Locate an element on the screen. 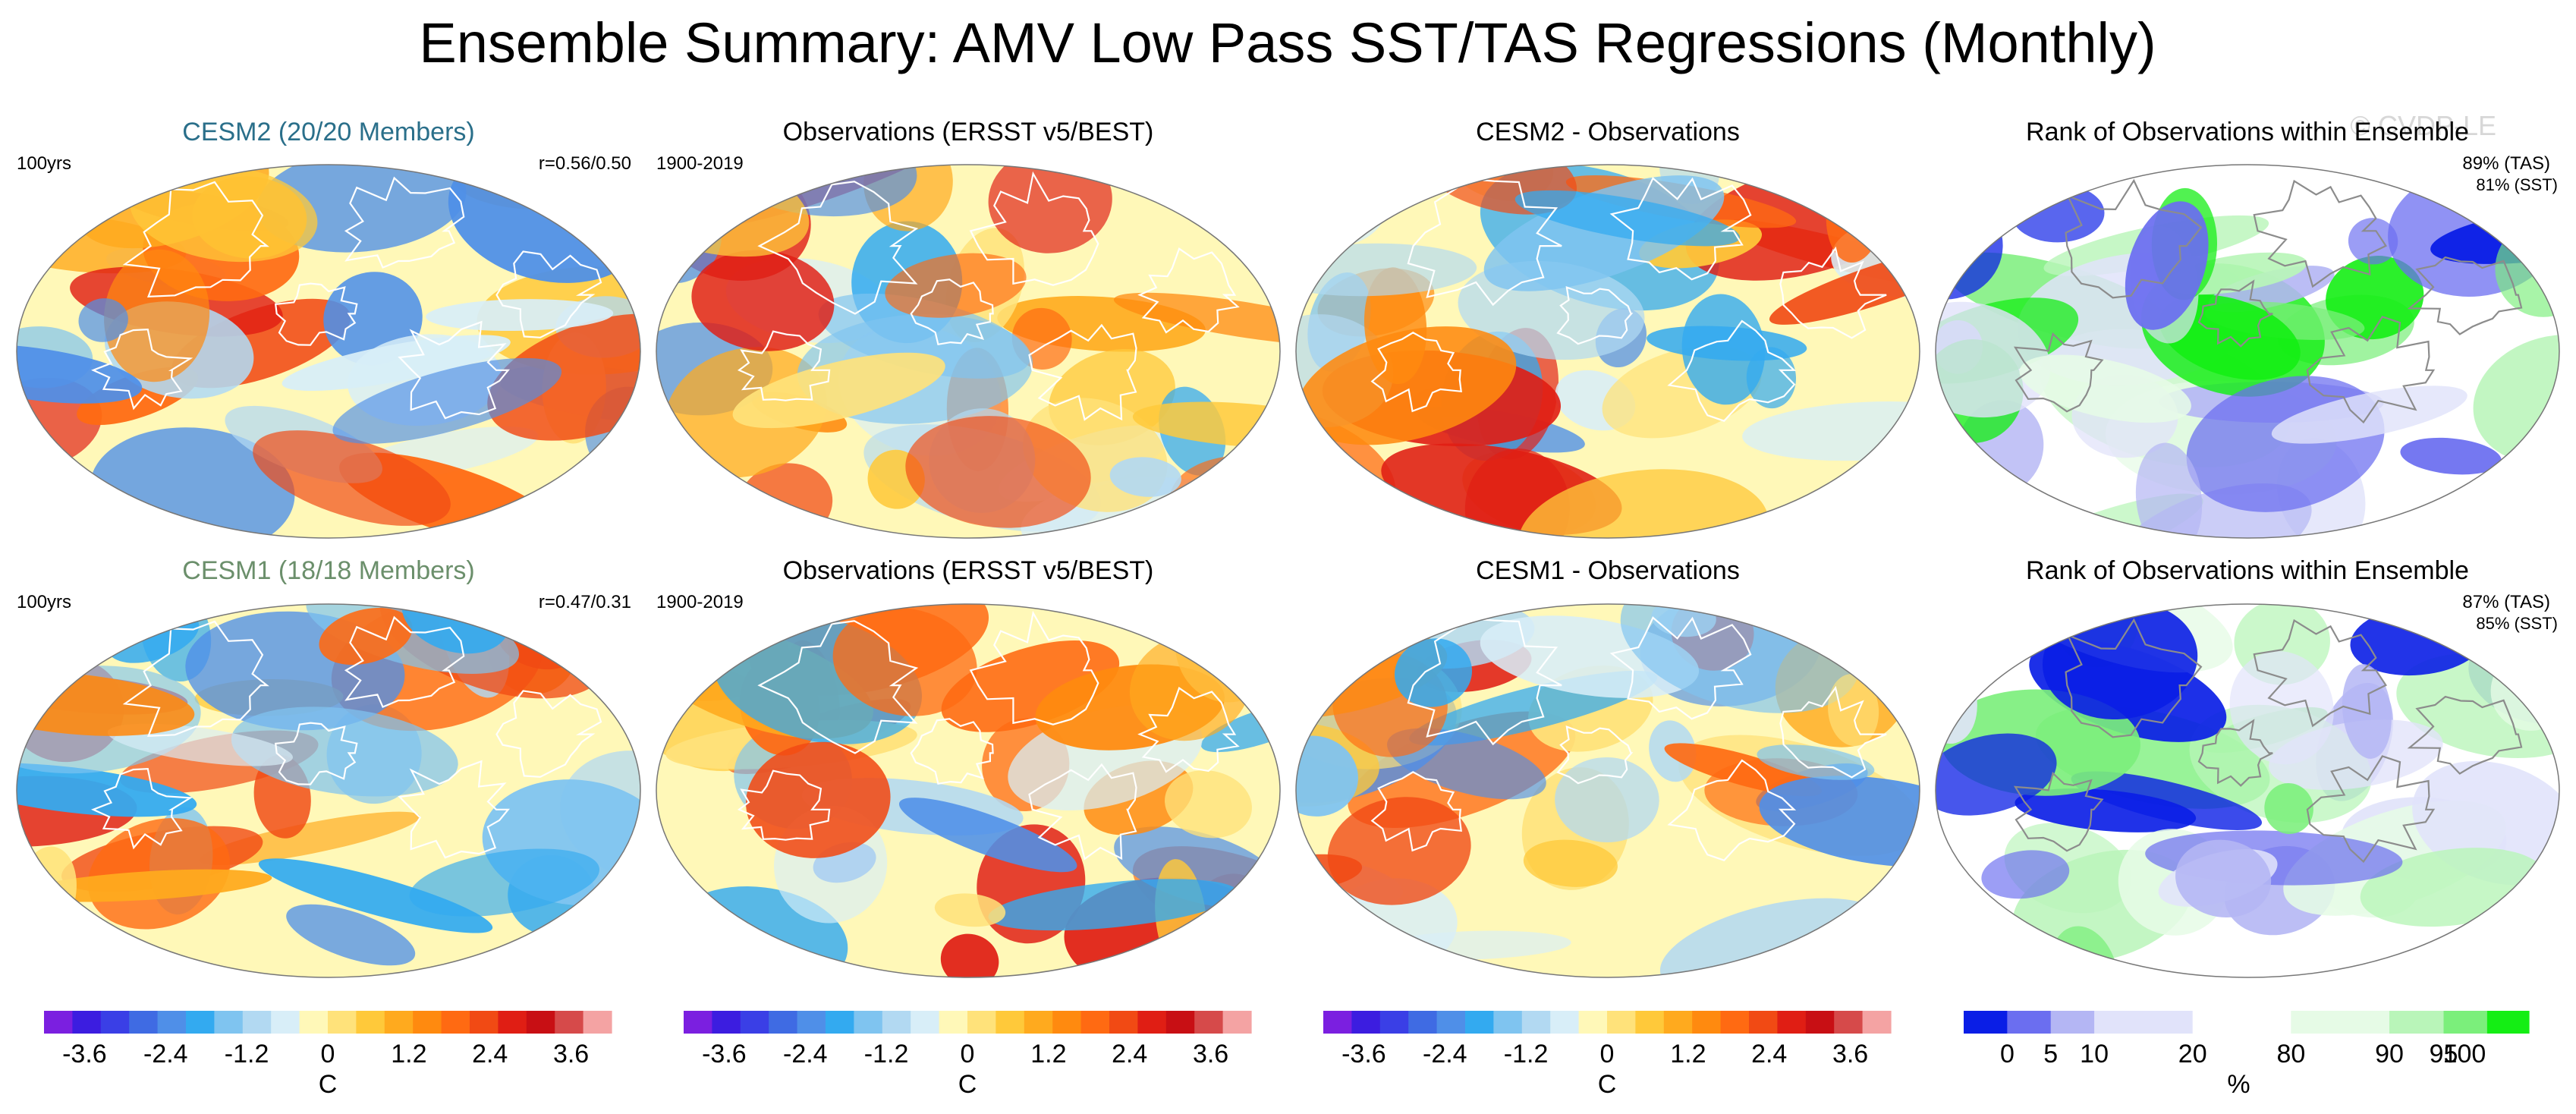 This screenshot has height=1114, width=2576. panel-title: Observations (ERSST v5/BEST) is located at coordinates (968, 132).